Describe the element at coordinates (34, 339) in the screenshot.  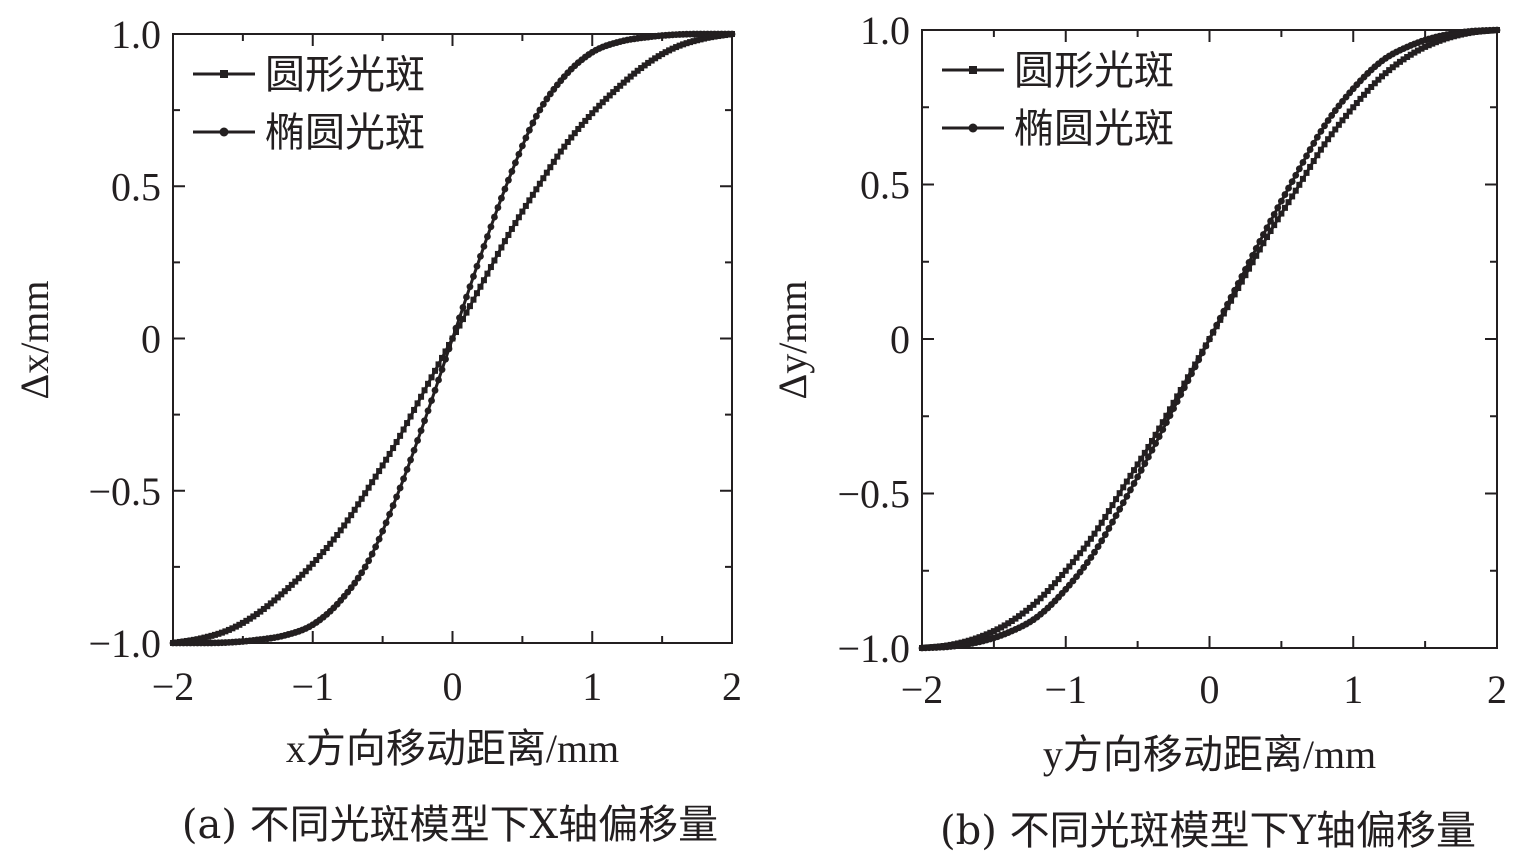
I see `y-axis-label: Δx/mm` at that location.